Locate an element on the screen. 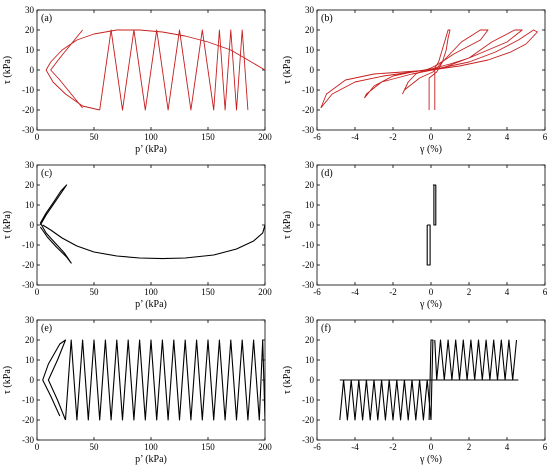 The width and height of the screenshot is (550, 469). panel-label: (f) is located at coordinates (326, 328).